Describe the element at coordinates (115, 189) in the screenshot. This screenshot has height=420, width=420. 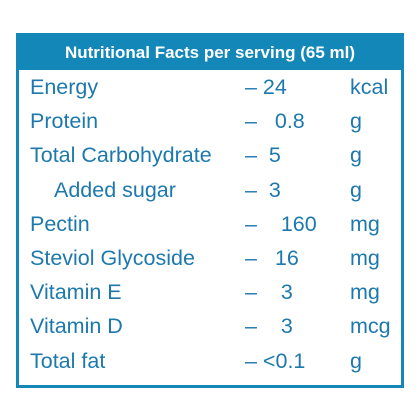
I see `nutrient-name: Added sugar` at that location.